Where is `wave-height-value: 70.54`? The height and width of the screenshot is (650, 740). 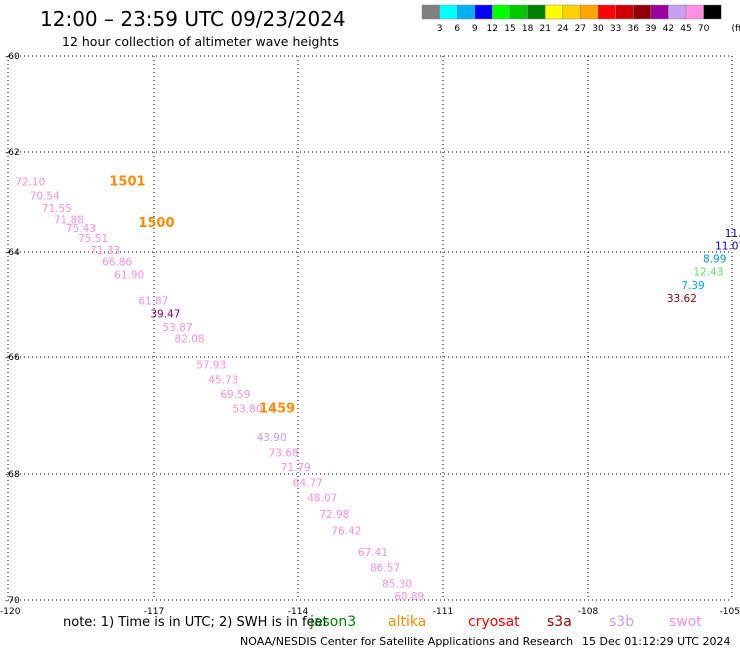 wave-height-value: 70.54 is located at coordinates (45, 197).